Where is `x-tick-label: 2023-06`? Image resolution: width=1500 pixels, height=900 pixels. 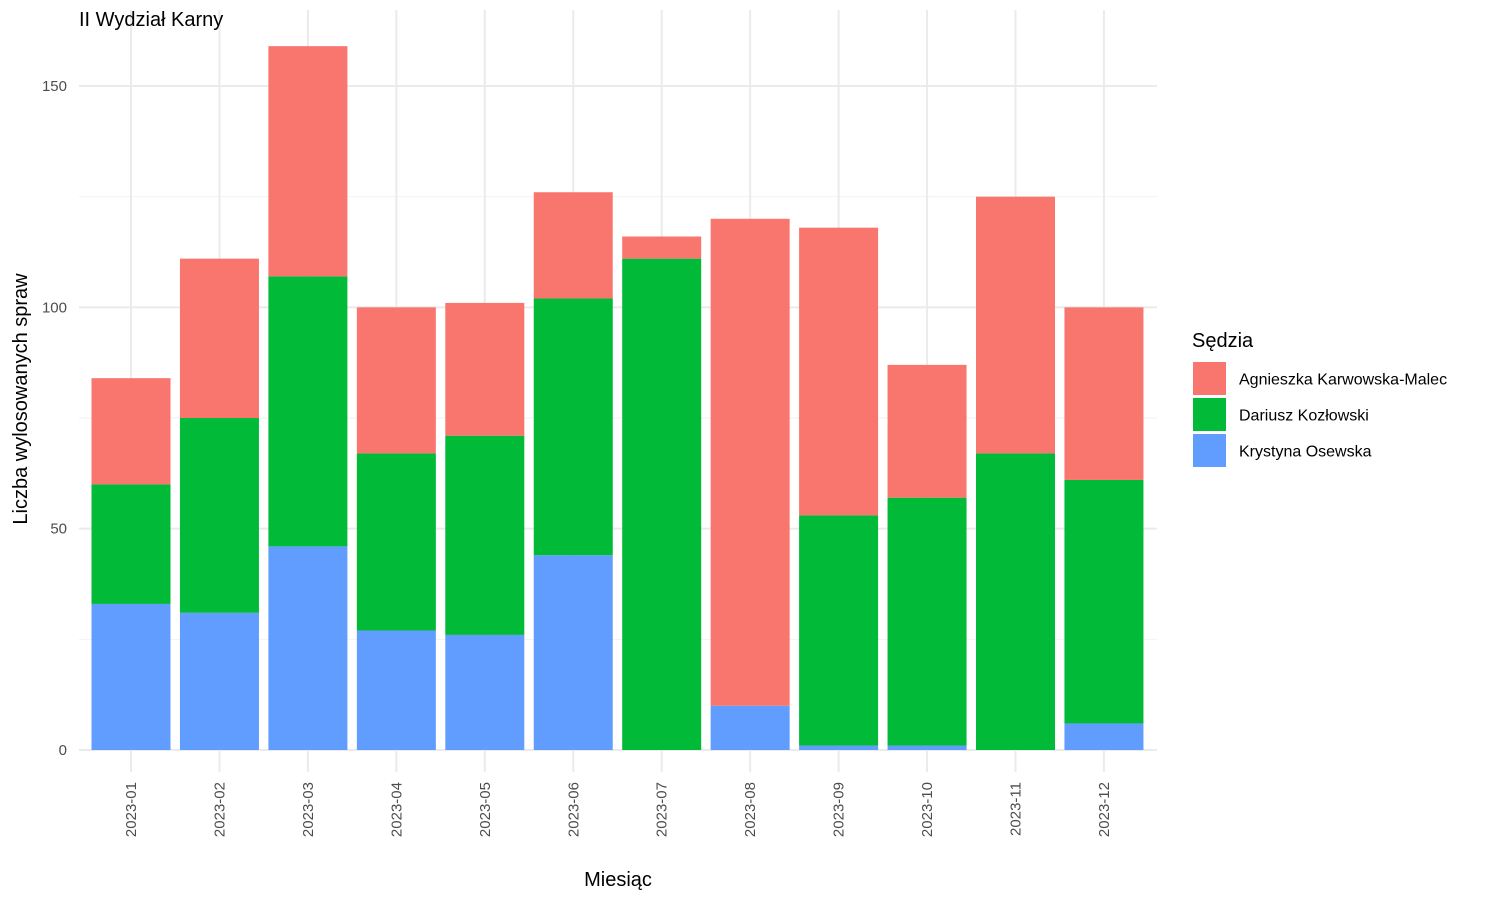
x-tick-label: 2023-06 is located at coordinates (573, 809).